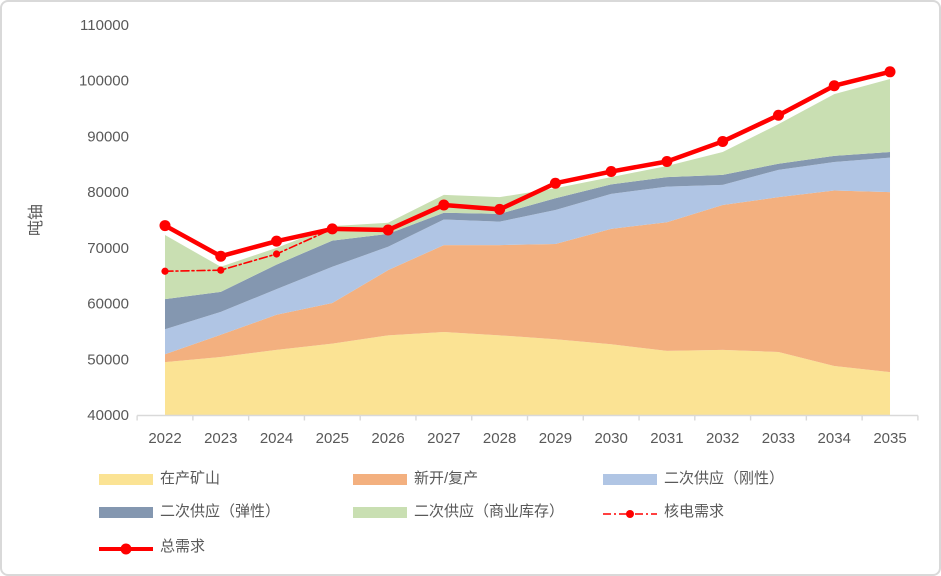 The image size is (941, 576). I want to click on svg-text: 2028, so click(499, 438).